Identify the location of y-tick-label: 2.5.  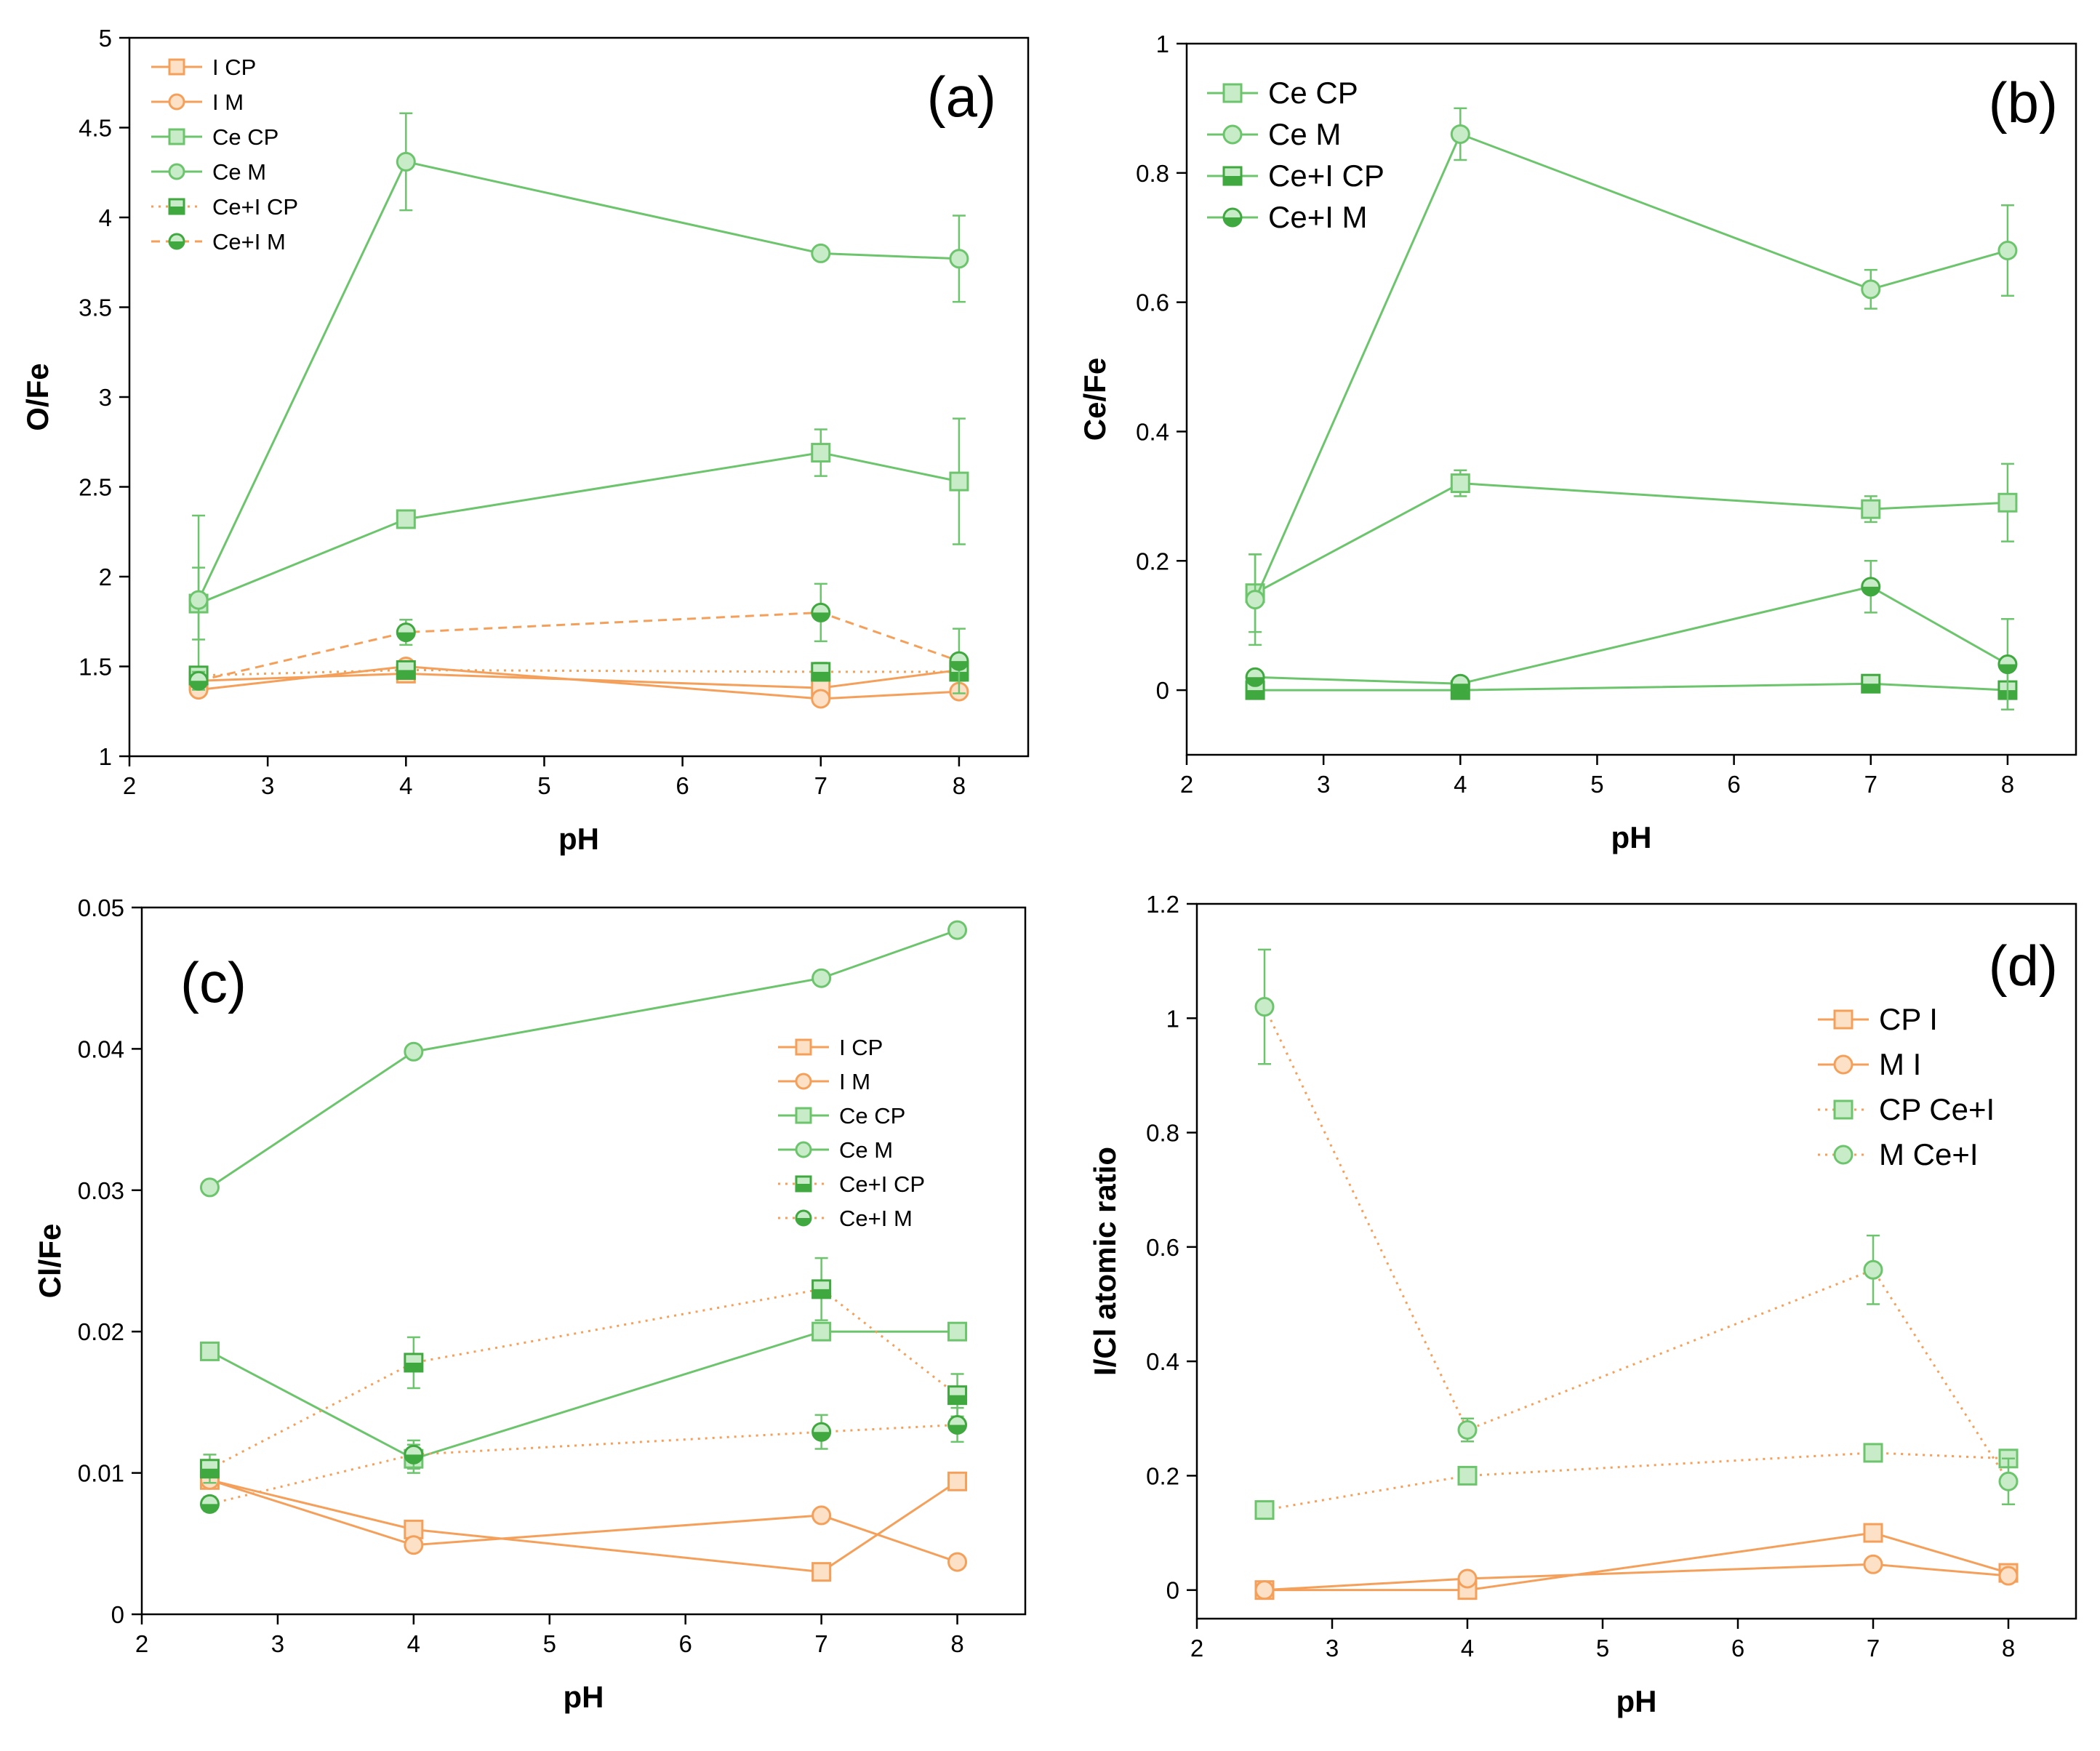
(95, 487).